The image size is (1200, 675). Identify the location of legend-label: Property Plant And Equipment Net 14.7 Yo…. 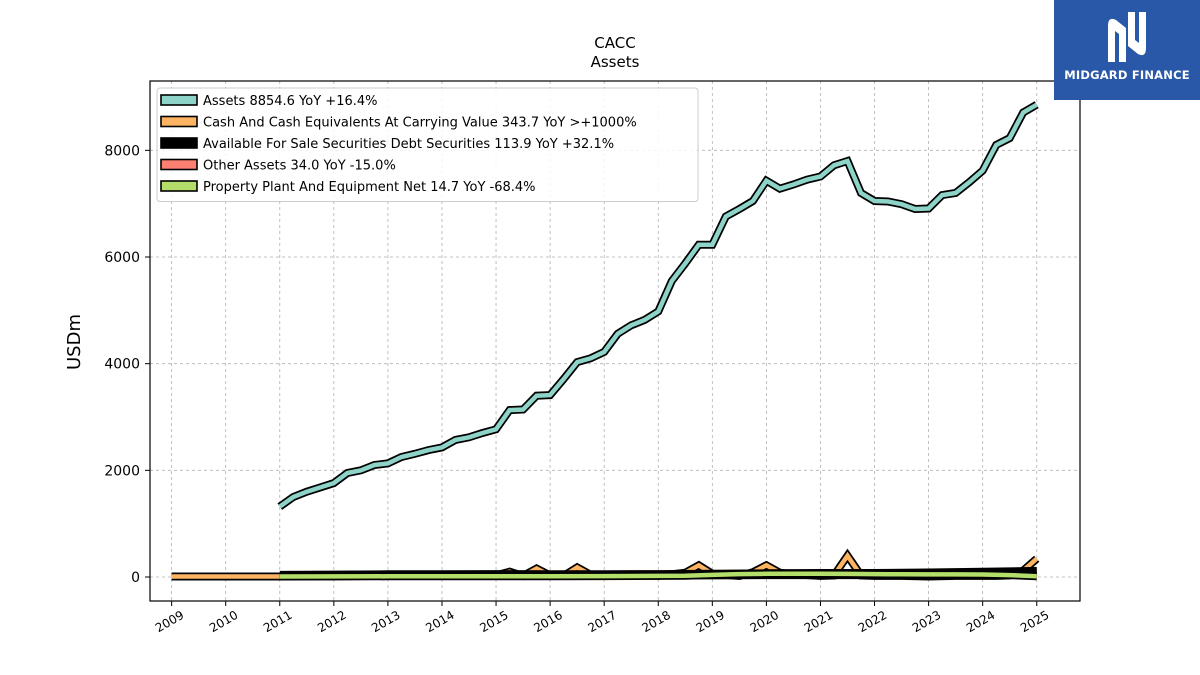
(369, 187).